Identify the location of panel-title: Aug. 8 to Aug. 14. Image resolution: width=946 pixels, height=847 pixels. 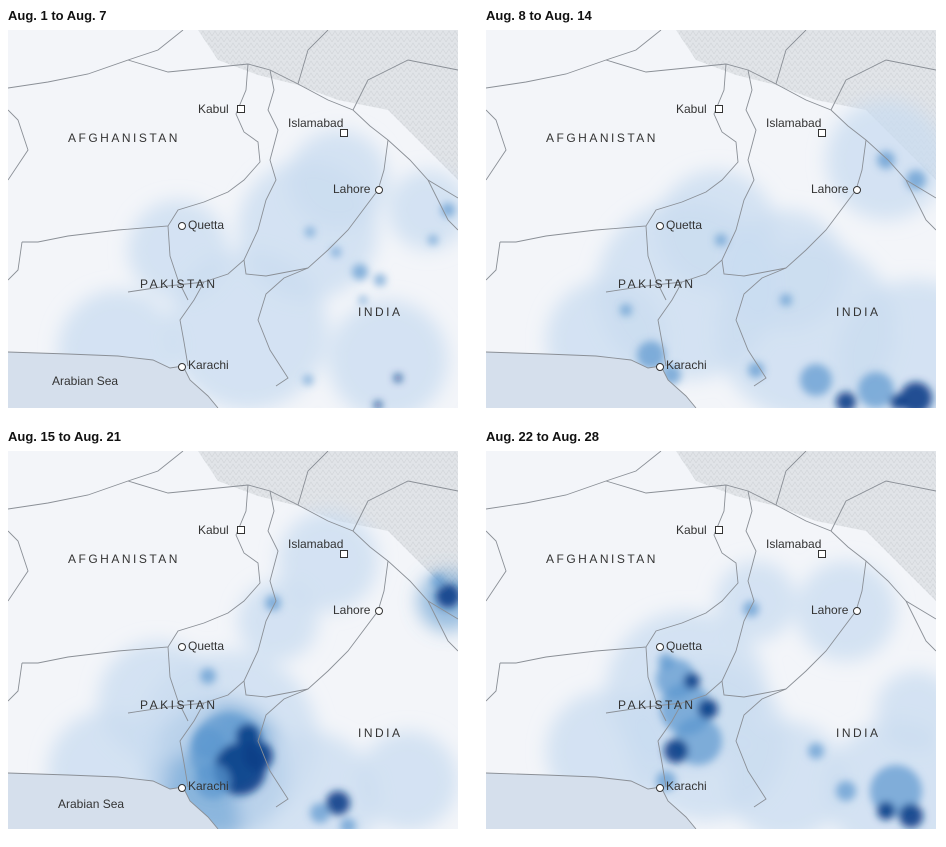
(539, 15).